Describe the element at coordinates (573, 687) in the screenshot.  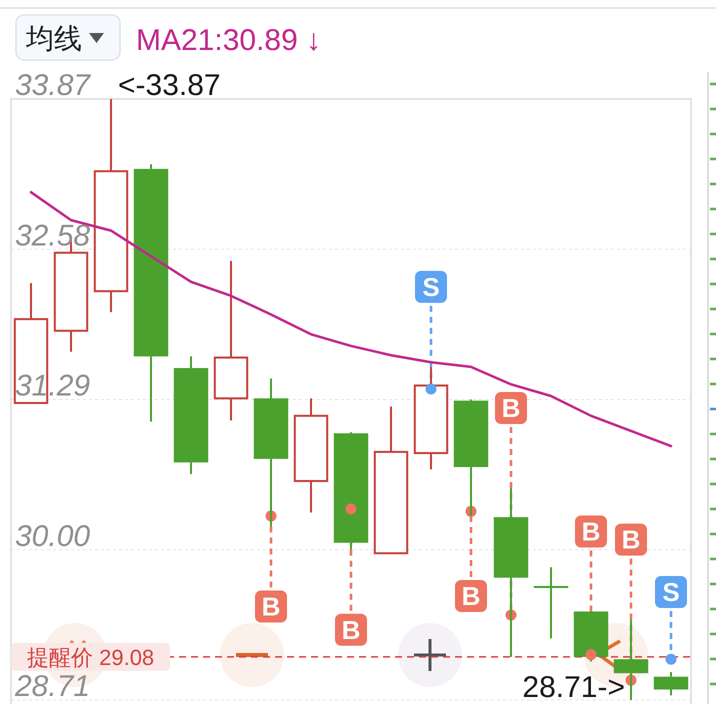
I see `annotation: 28.71->` at that location.